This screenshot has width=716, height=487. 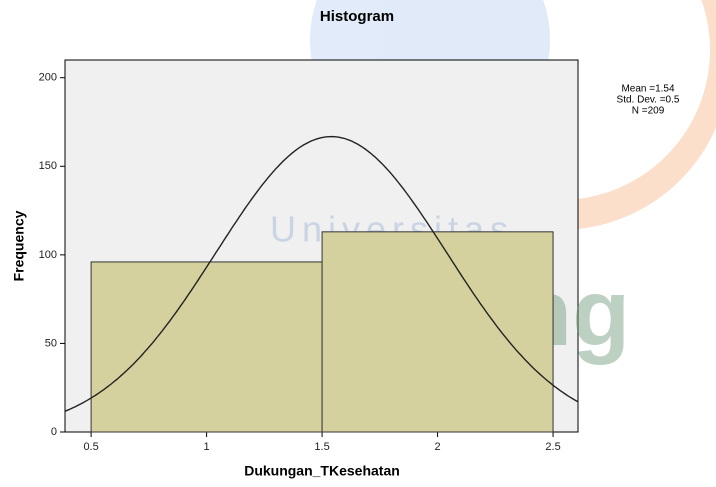 What do you see at coordinates (48, 78) in the screenshot?
I see `y-tick-label: 200` at bounding box center [48, 78].